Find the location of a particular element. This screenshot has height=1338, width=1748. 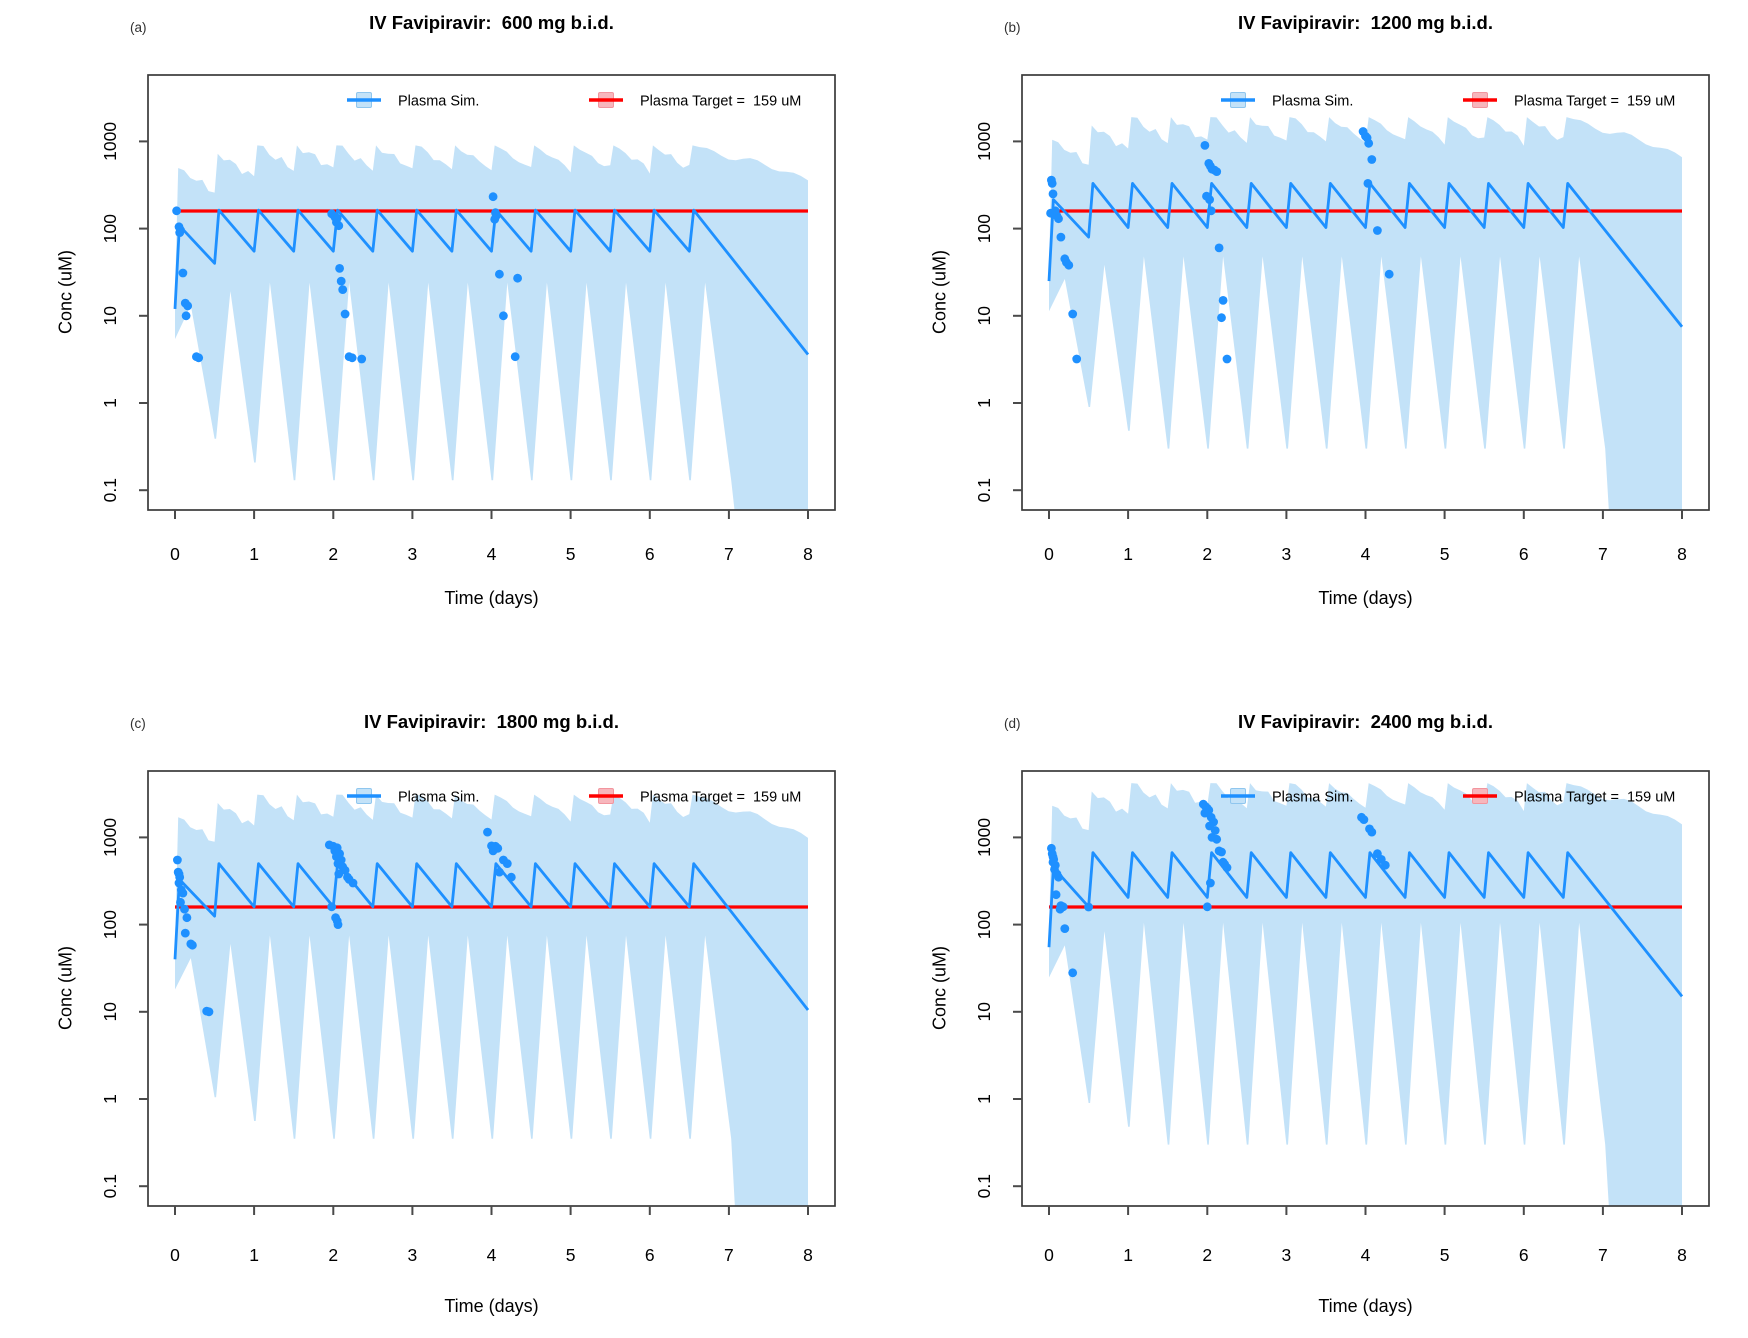

panel-letter-b: (b) is located at coordinates (1012, 27).